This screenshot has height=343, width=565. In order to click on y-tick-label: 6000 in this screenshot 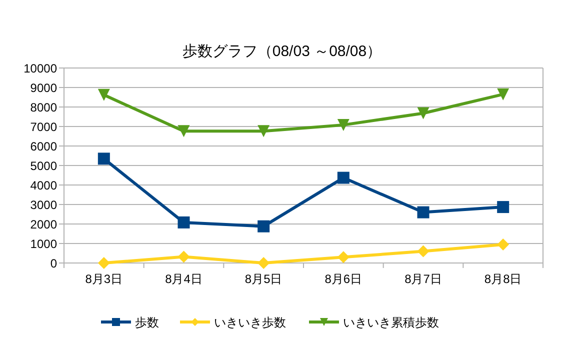, I will do `click(44, 147)`.